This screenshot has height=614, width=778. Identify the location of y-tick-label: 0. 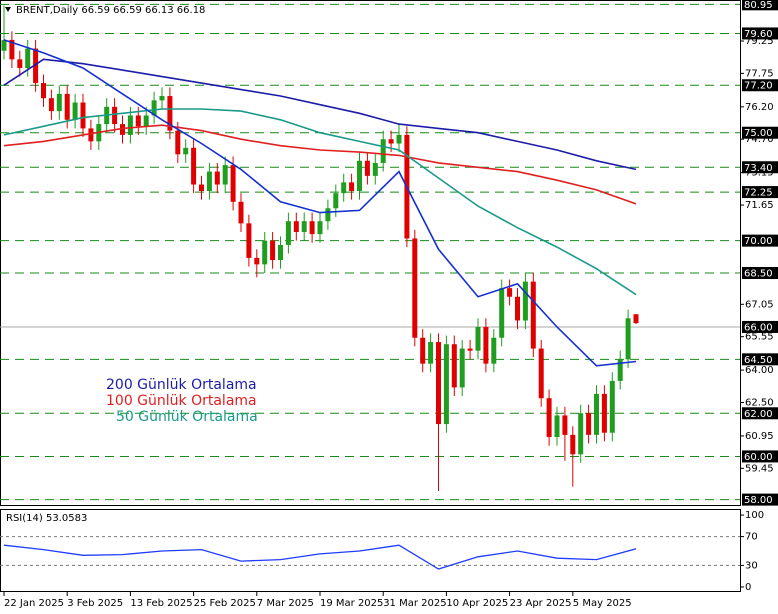
(748, 587).